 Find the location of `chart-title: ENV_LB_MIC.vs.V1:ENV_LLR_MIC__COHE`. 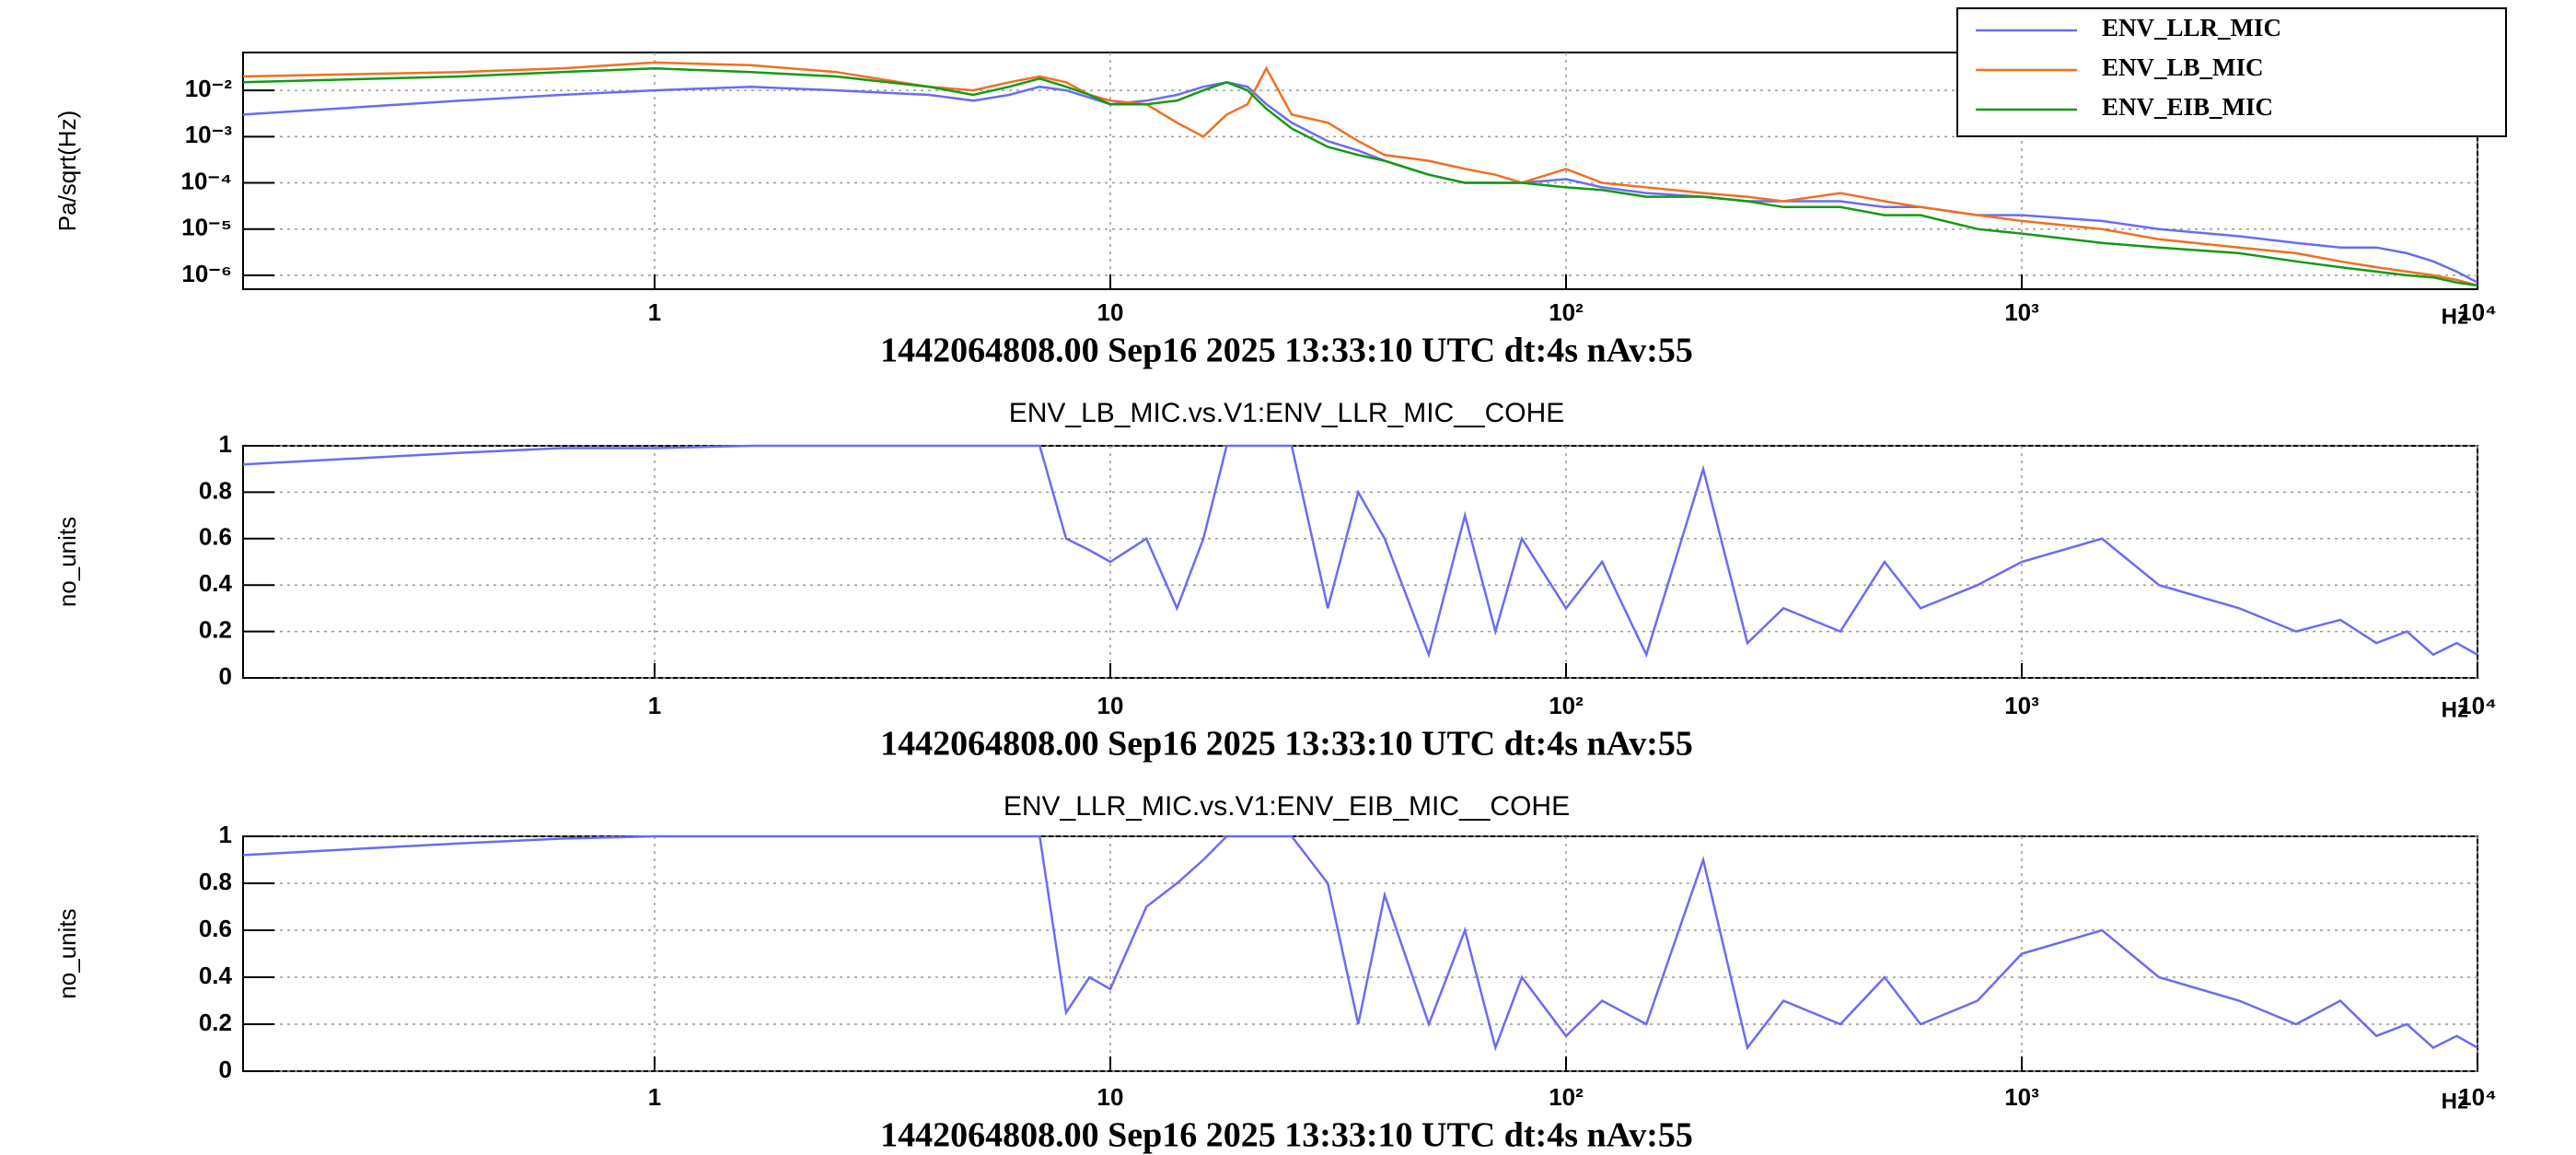

chart-title: ENV_LB_MIC.vs.V1:ENV_LLR_MIC__COHE is located at coordinates (1287, 413).